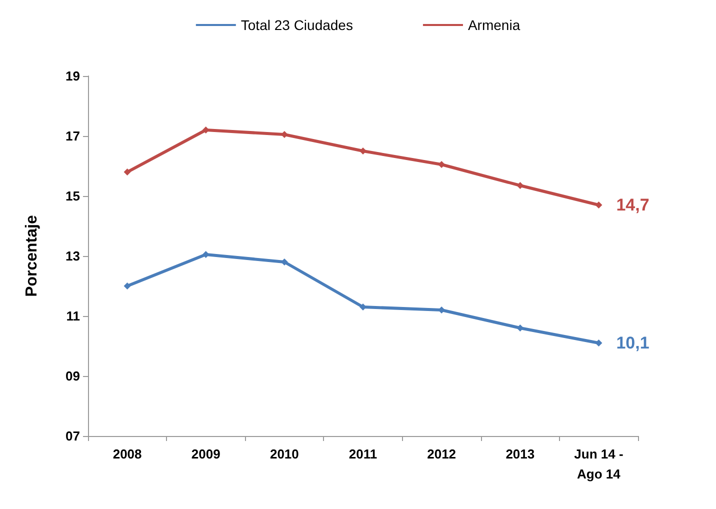  What do you see at coordinates (633, 343) in the screenshot?
I see `data-label: 10,1` at bounding box center [633, 343].